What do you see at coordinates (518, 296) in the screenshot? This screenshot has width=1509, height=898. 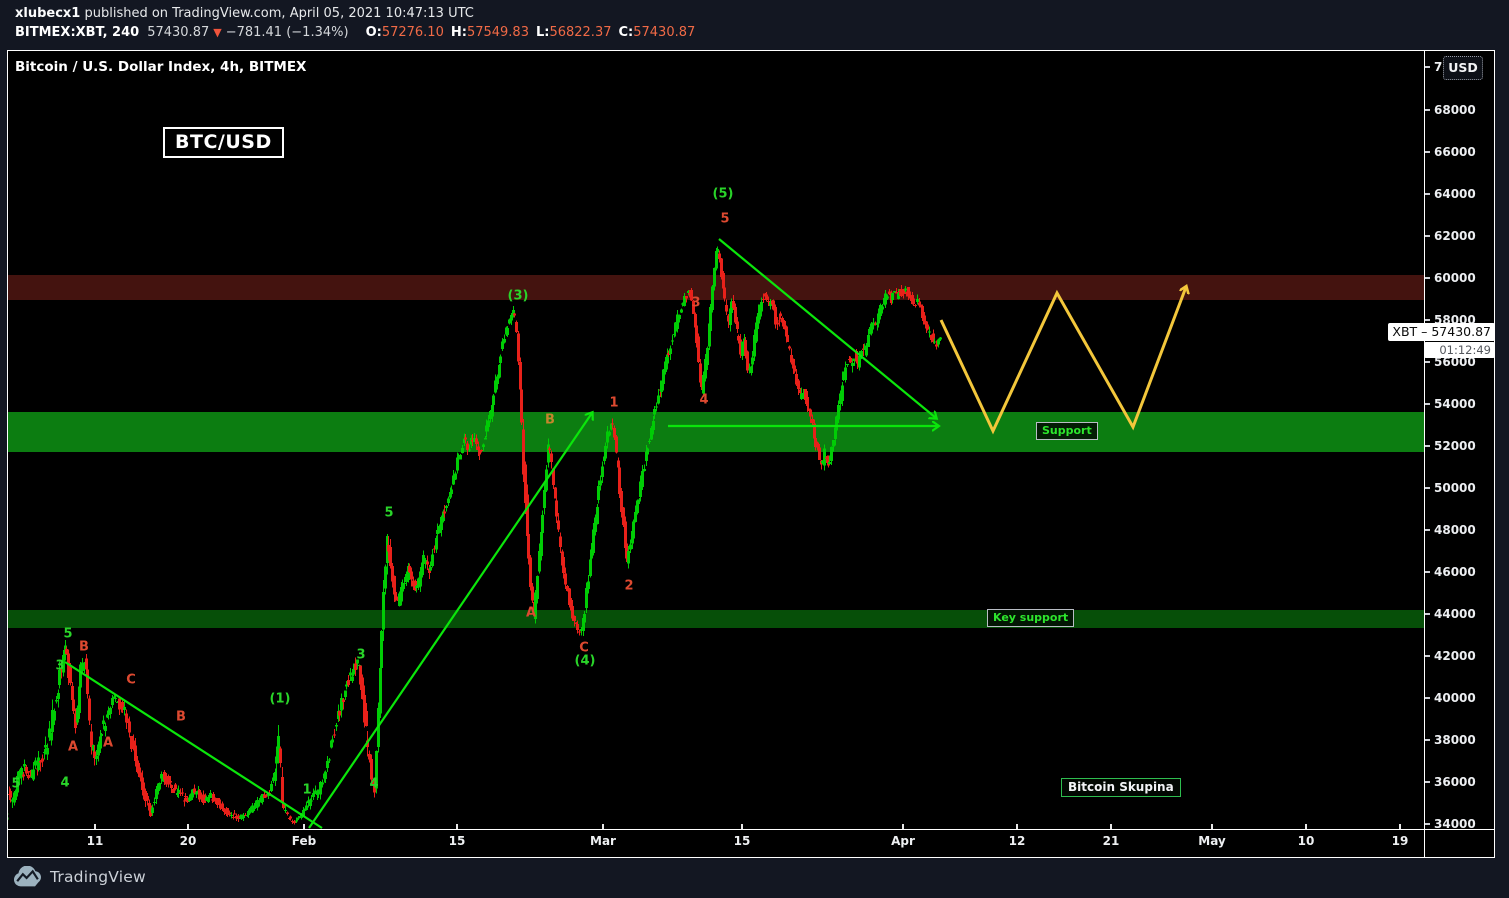 I see `wave-label-3: (3)` at bounding box center [518, 296].